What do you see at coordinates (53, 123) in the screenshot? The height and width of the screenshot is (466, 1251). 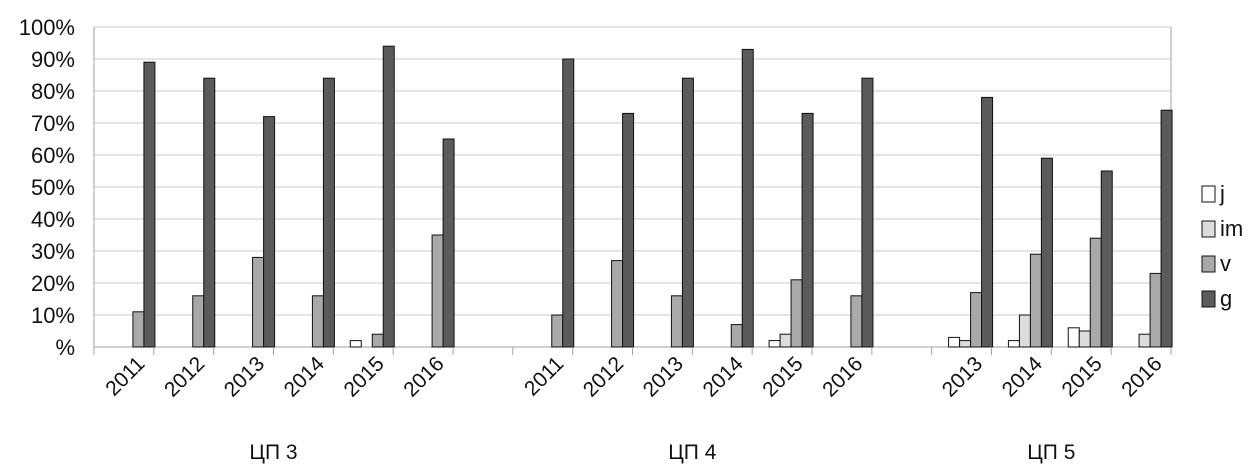 I see `y-tick-label: 70%` at bounding box center [53, 123].